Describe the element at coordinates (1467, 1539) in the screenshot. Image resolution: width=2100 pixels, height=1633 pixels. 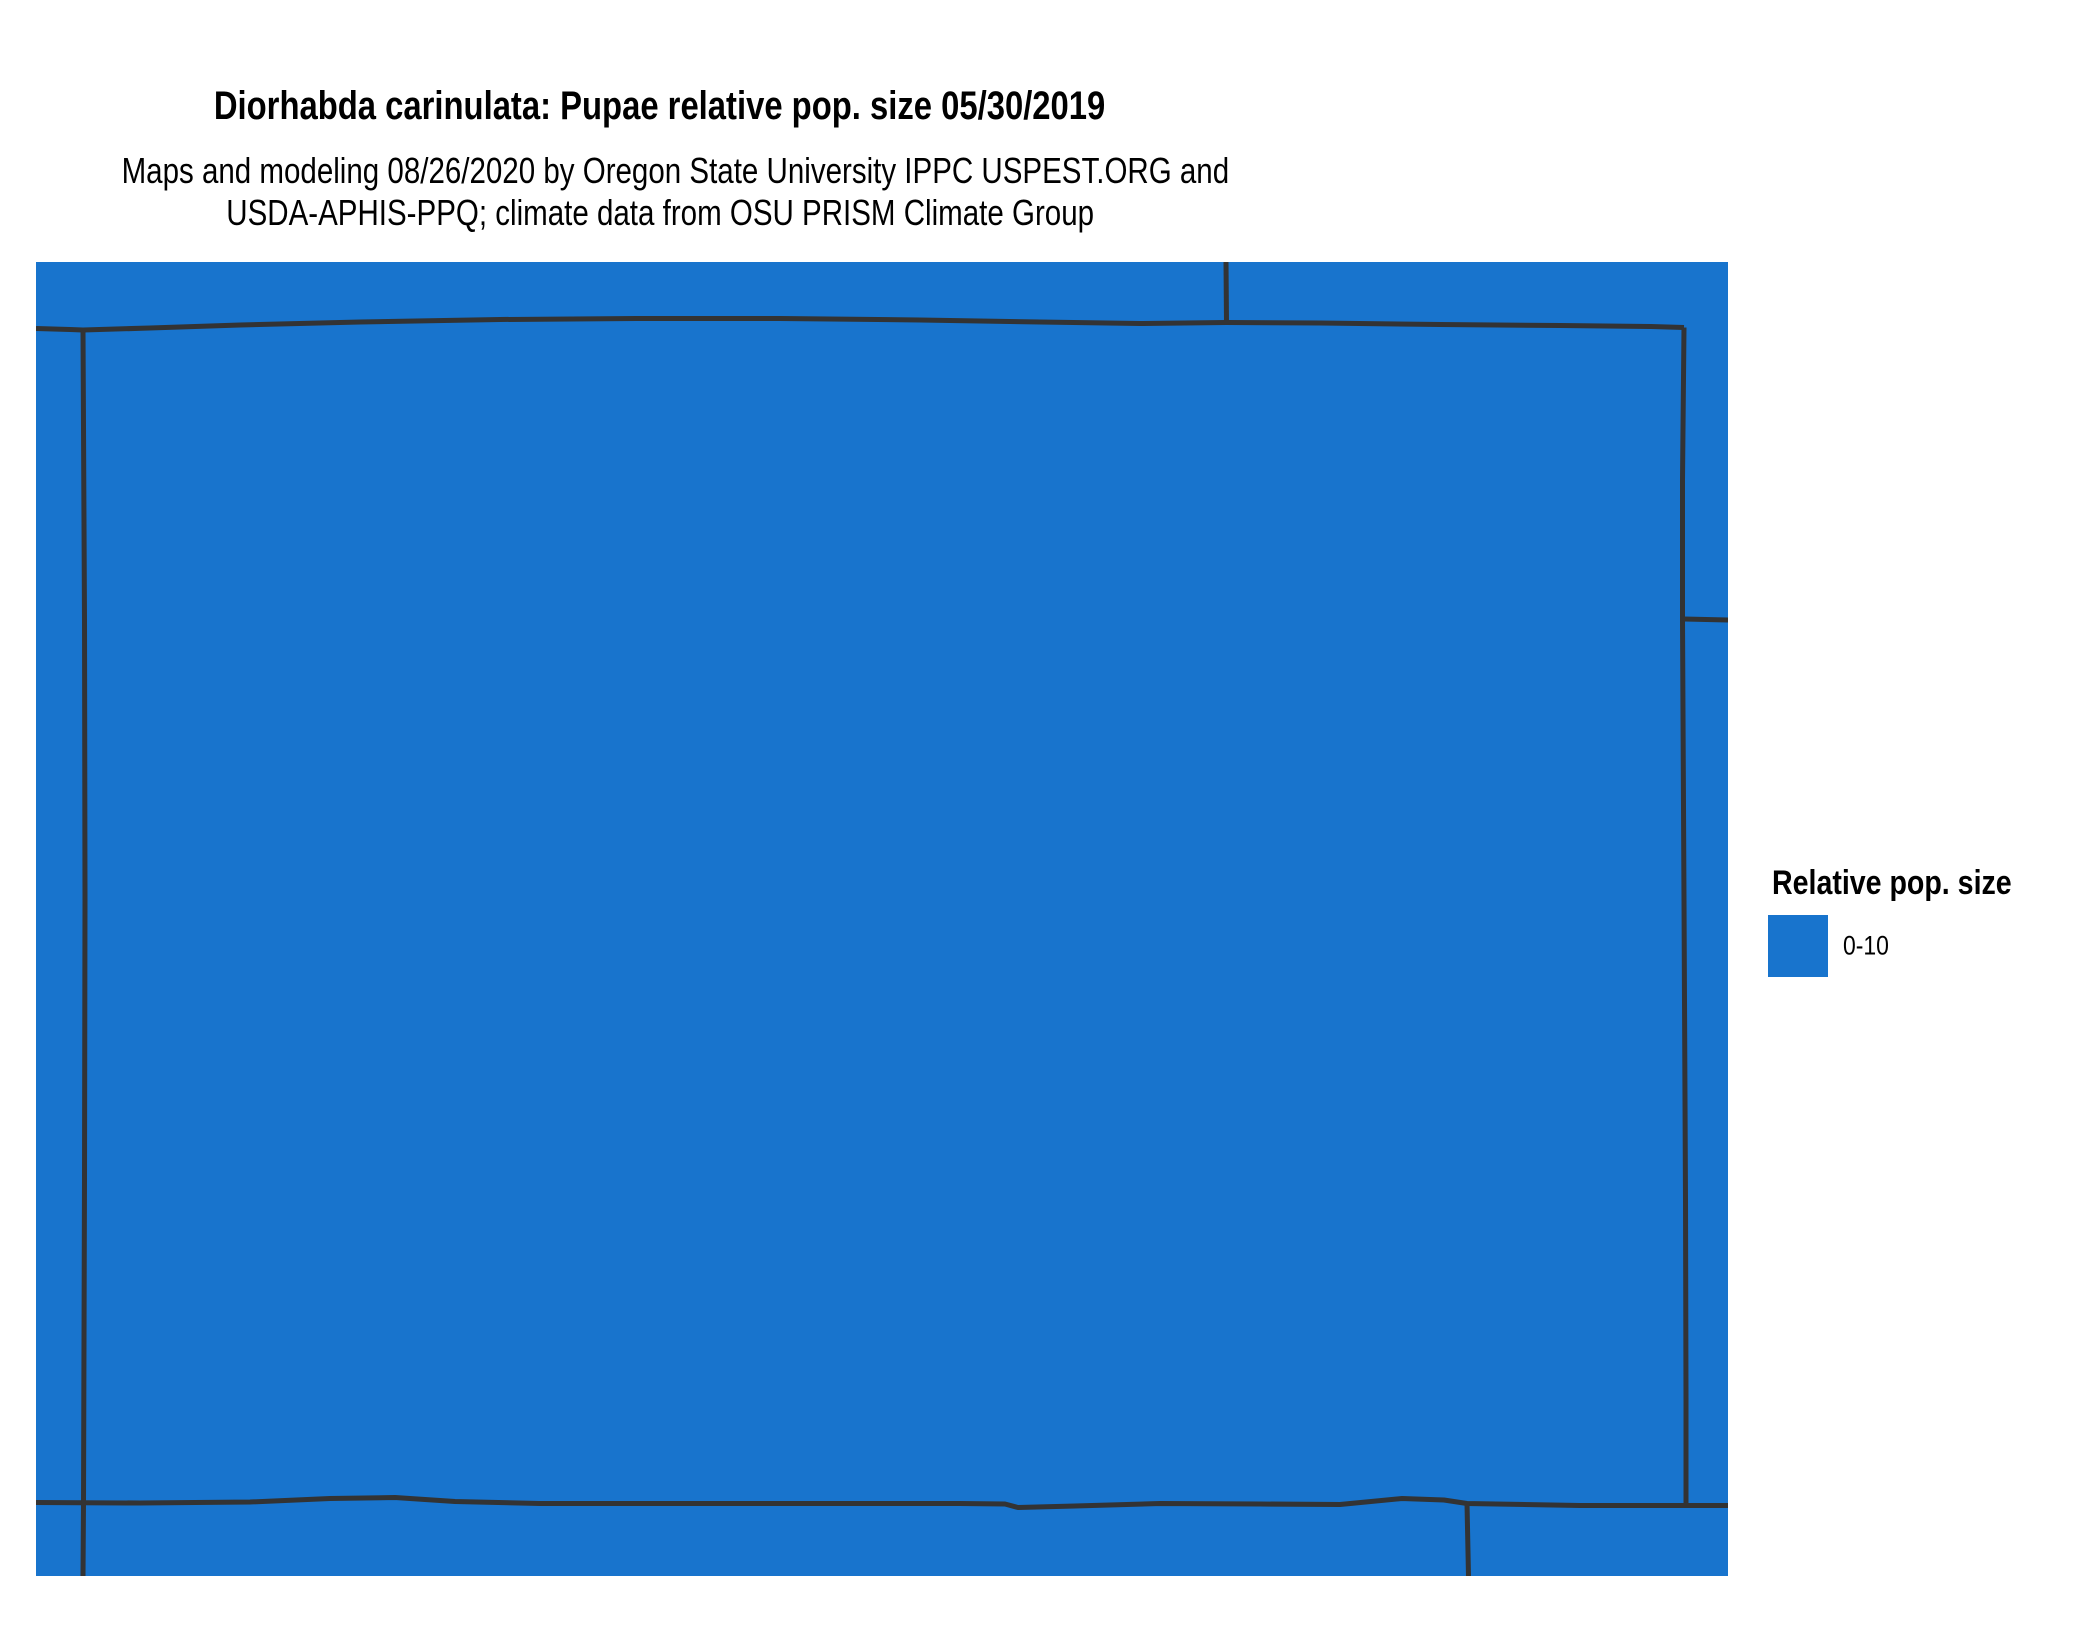
I see `nm-ok-border` at that location.